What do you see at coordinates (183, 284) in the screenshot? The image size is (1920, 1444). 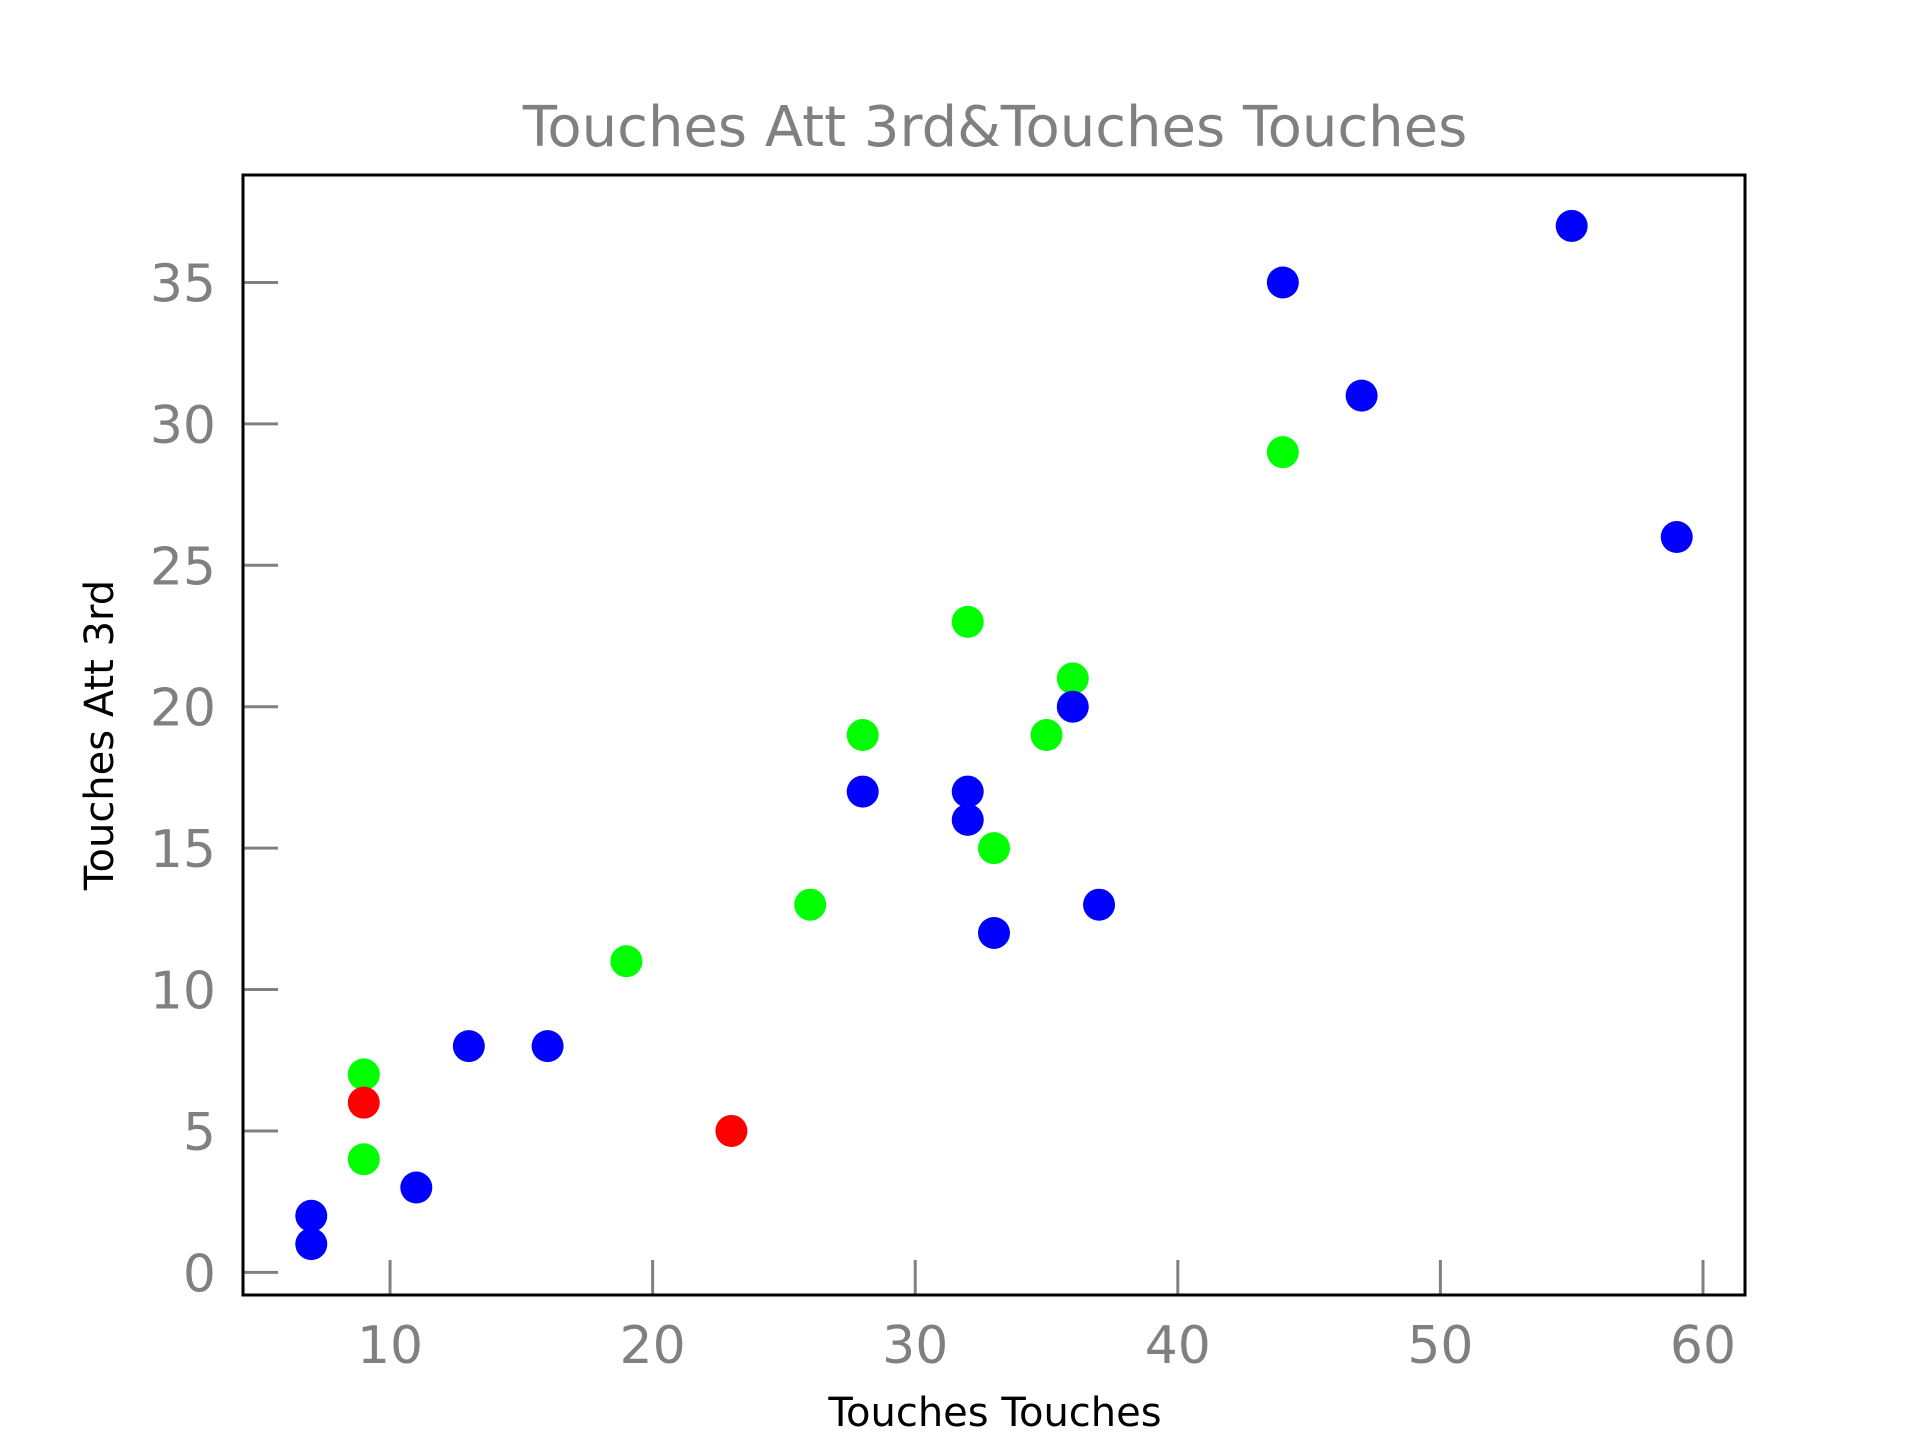 I see `y-tick-label: 35` at bounding box center [183, 284].